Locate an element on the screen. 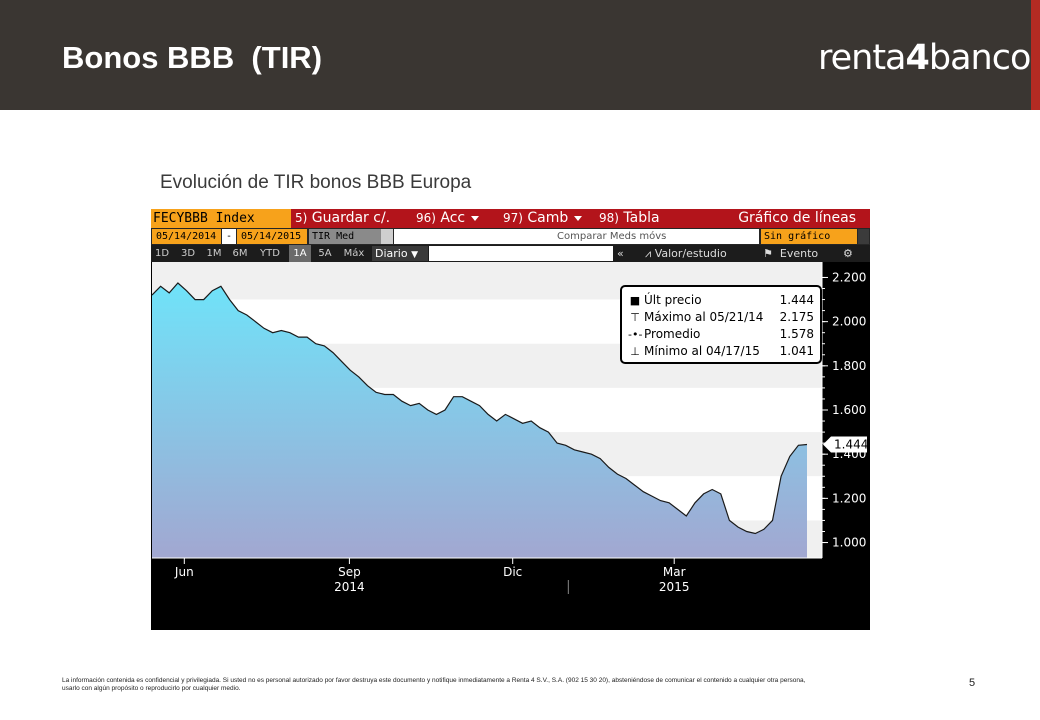 This screenshot has height=720, width=1040. menu-table-button: 98) Tabla is located at coordinates (629, 218).